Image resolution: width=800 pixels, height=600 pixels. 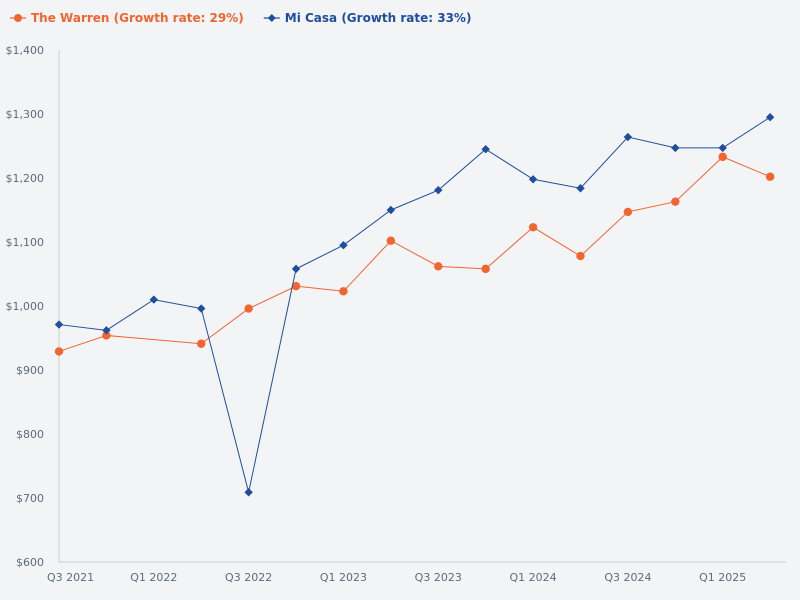 I want to click on x-tick-label: Q3 2024, so click(x=627, y=577).